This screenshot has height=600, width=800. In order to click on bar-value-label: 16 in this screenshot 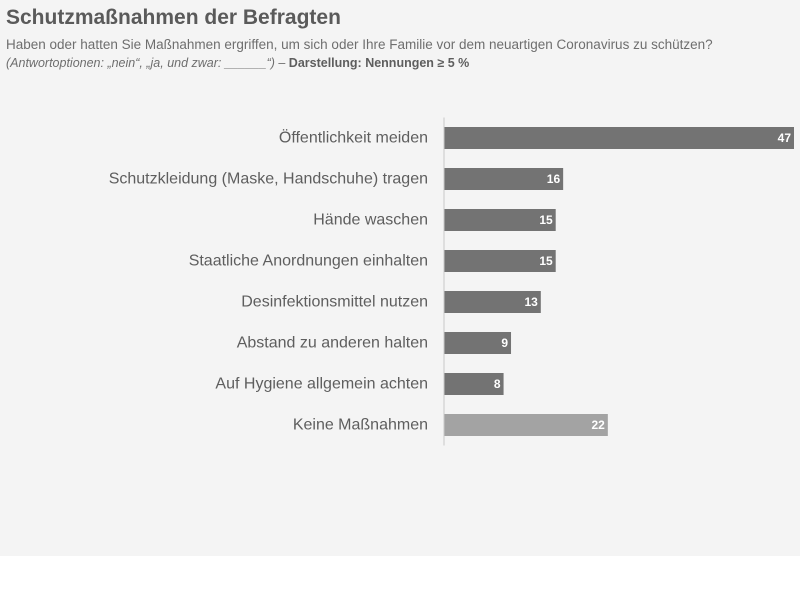, I will do `click(554, 179)`.